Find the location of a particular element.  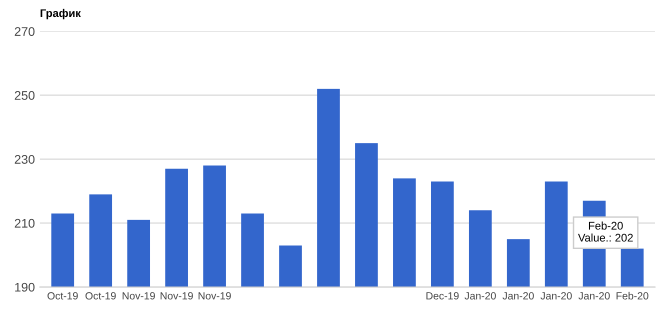

y-tick-label: 230 is located at coordinates (24, 159).